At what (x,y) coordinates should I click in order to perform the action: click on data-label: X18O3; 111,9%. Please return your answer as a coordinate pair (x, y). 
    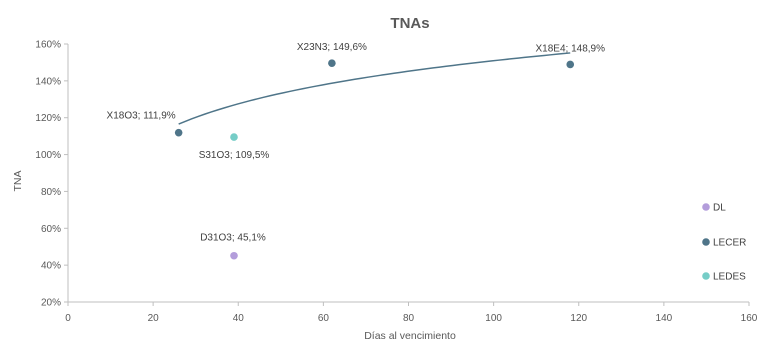
    Looking at the image, I should click on (141, 116).